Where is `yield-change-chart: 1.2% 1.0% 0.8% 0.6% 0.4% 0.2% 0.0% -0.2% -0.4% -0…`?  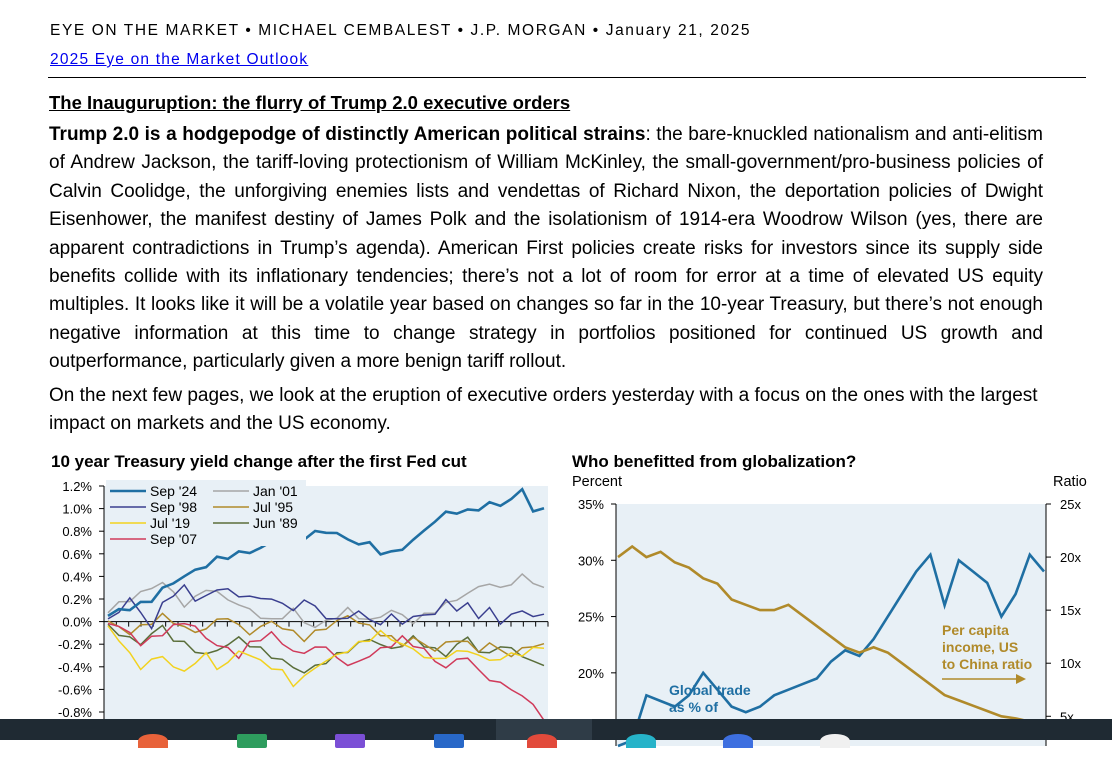 yield-change-chart: 1.2% 1.0% 0.8% 0.6% 0.4% 0.2% 0.0% -0.2% -0.4% -0… is located at coordinates (303, 607).